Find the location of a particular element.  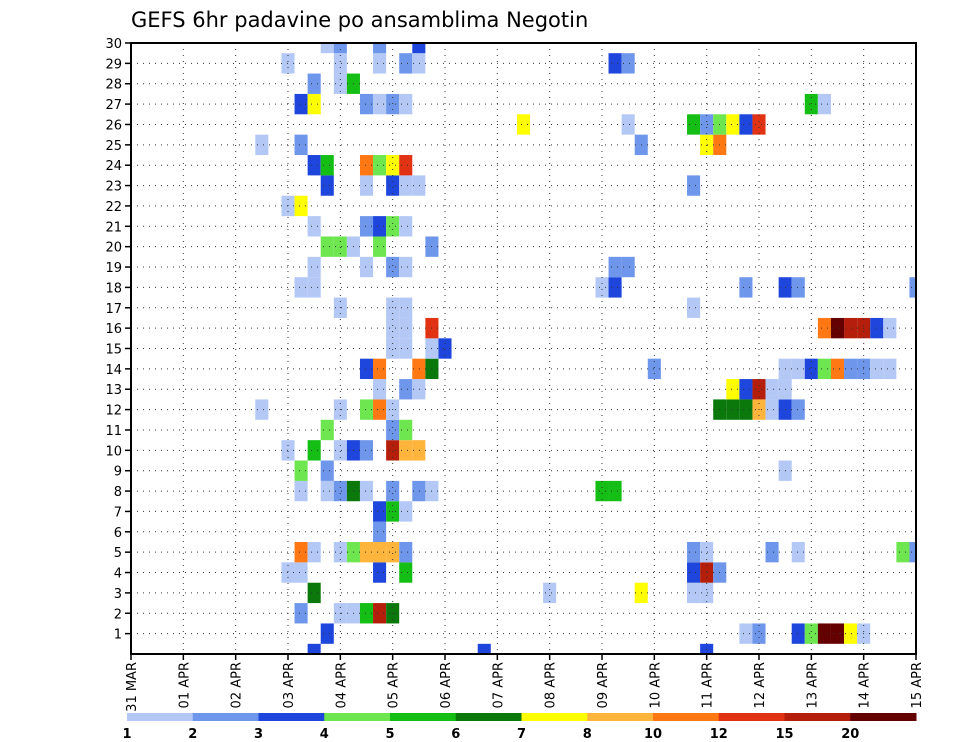

color-legend: 1 2 3 4 5 6 7 8 10 12 15 20 is located at coordinates (519, 727).